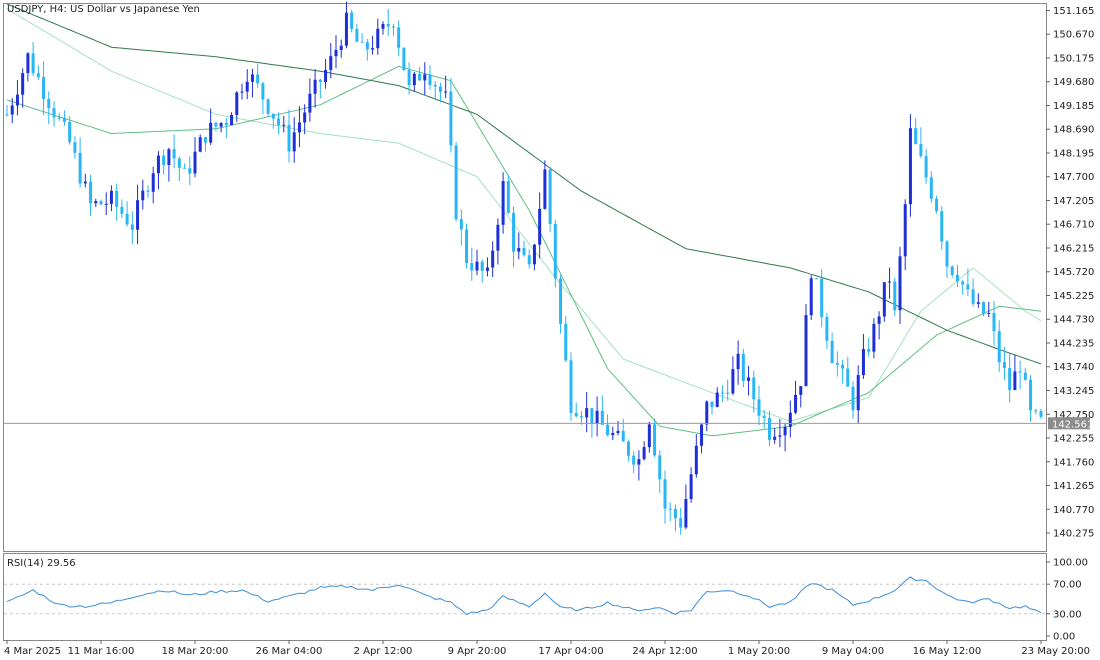  Describe the element at coordinates (32, 651) in the screenshot. I see `time-tick-label: 4 Mar 2025` at that location.